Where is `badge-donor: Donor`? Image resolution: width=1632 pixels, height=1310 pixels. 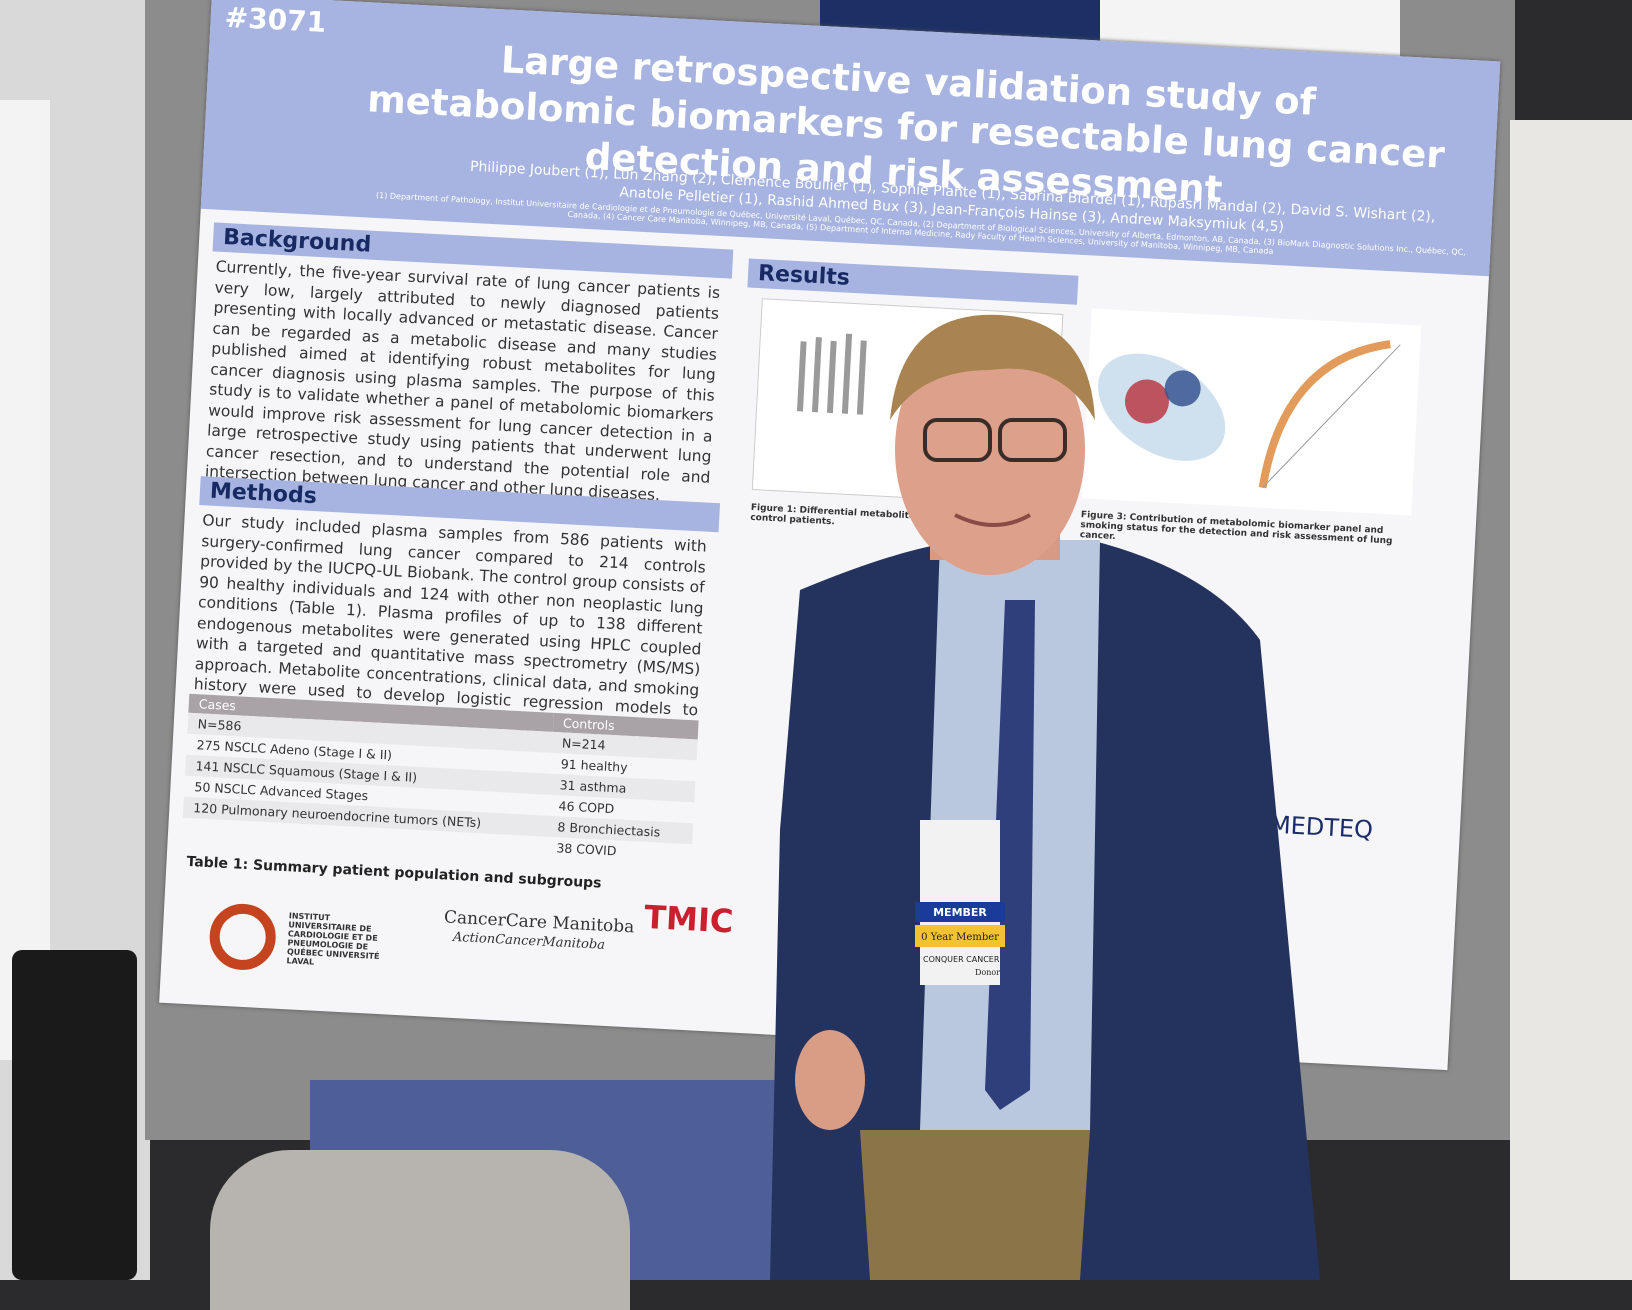 badge-donor: Donor is located at coordinates (987, 972).